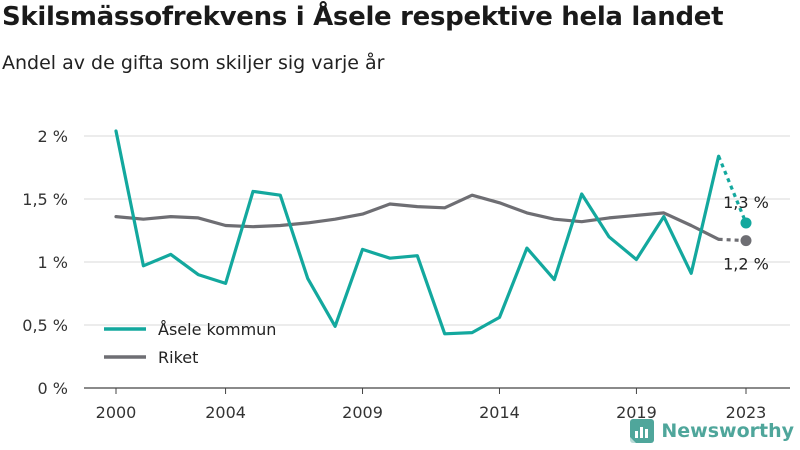  Describe the element at coordinates (116, 412) in the screenshot. I see `x-tick-label: 2000` at that location.